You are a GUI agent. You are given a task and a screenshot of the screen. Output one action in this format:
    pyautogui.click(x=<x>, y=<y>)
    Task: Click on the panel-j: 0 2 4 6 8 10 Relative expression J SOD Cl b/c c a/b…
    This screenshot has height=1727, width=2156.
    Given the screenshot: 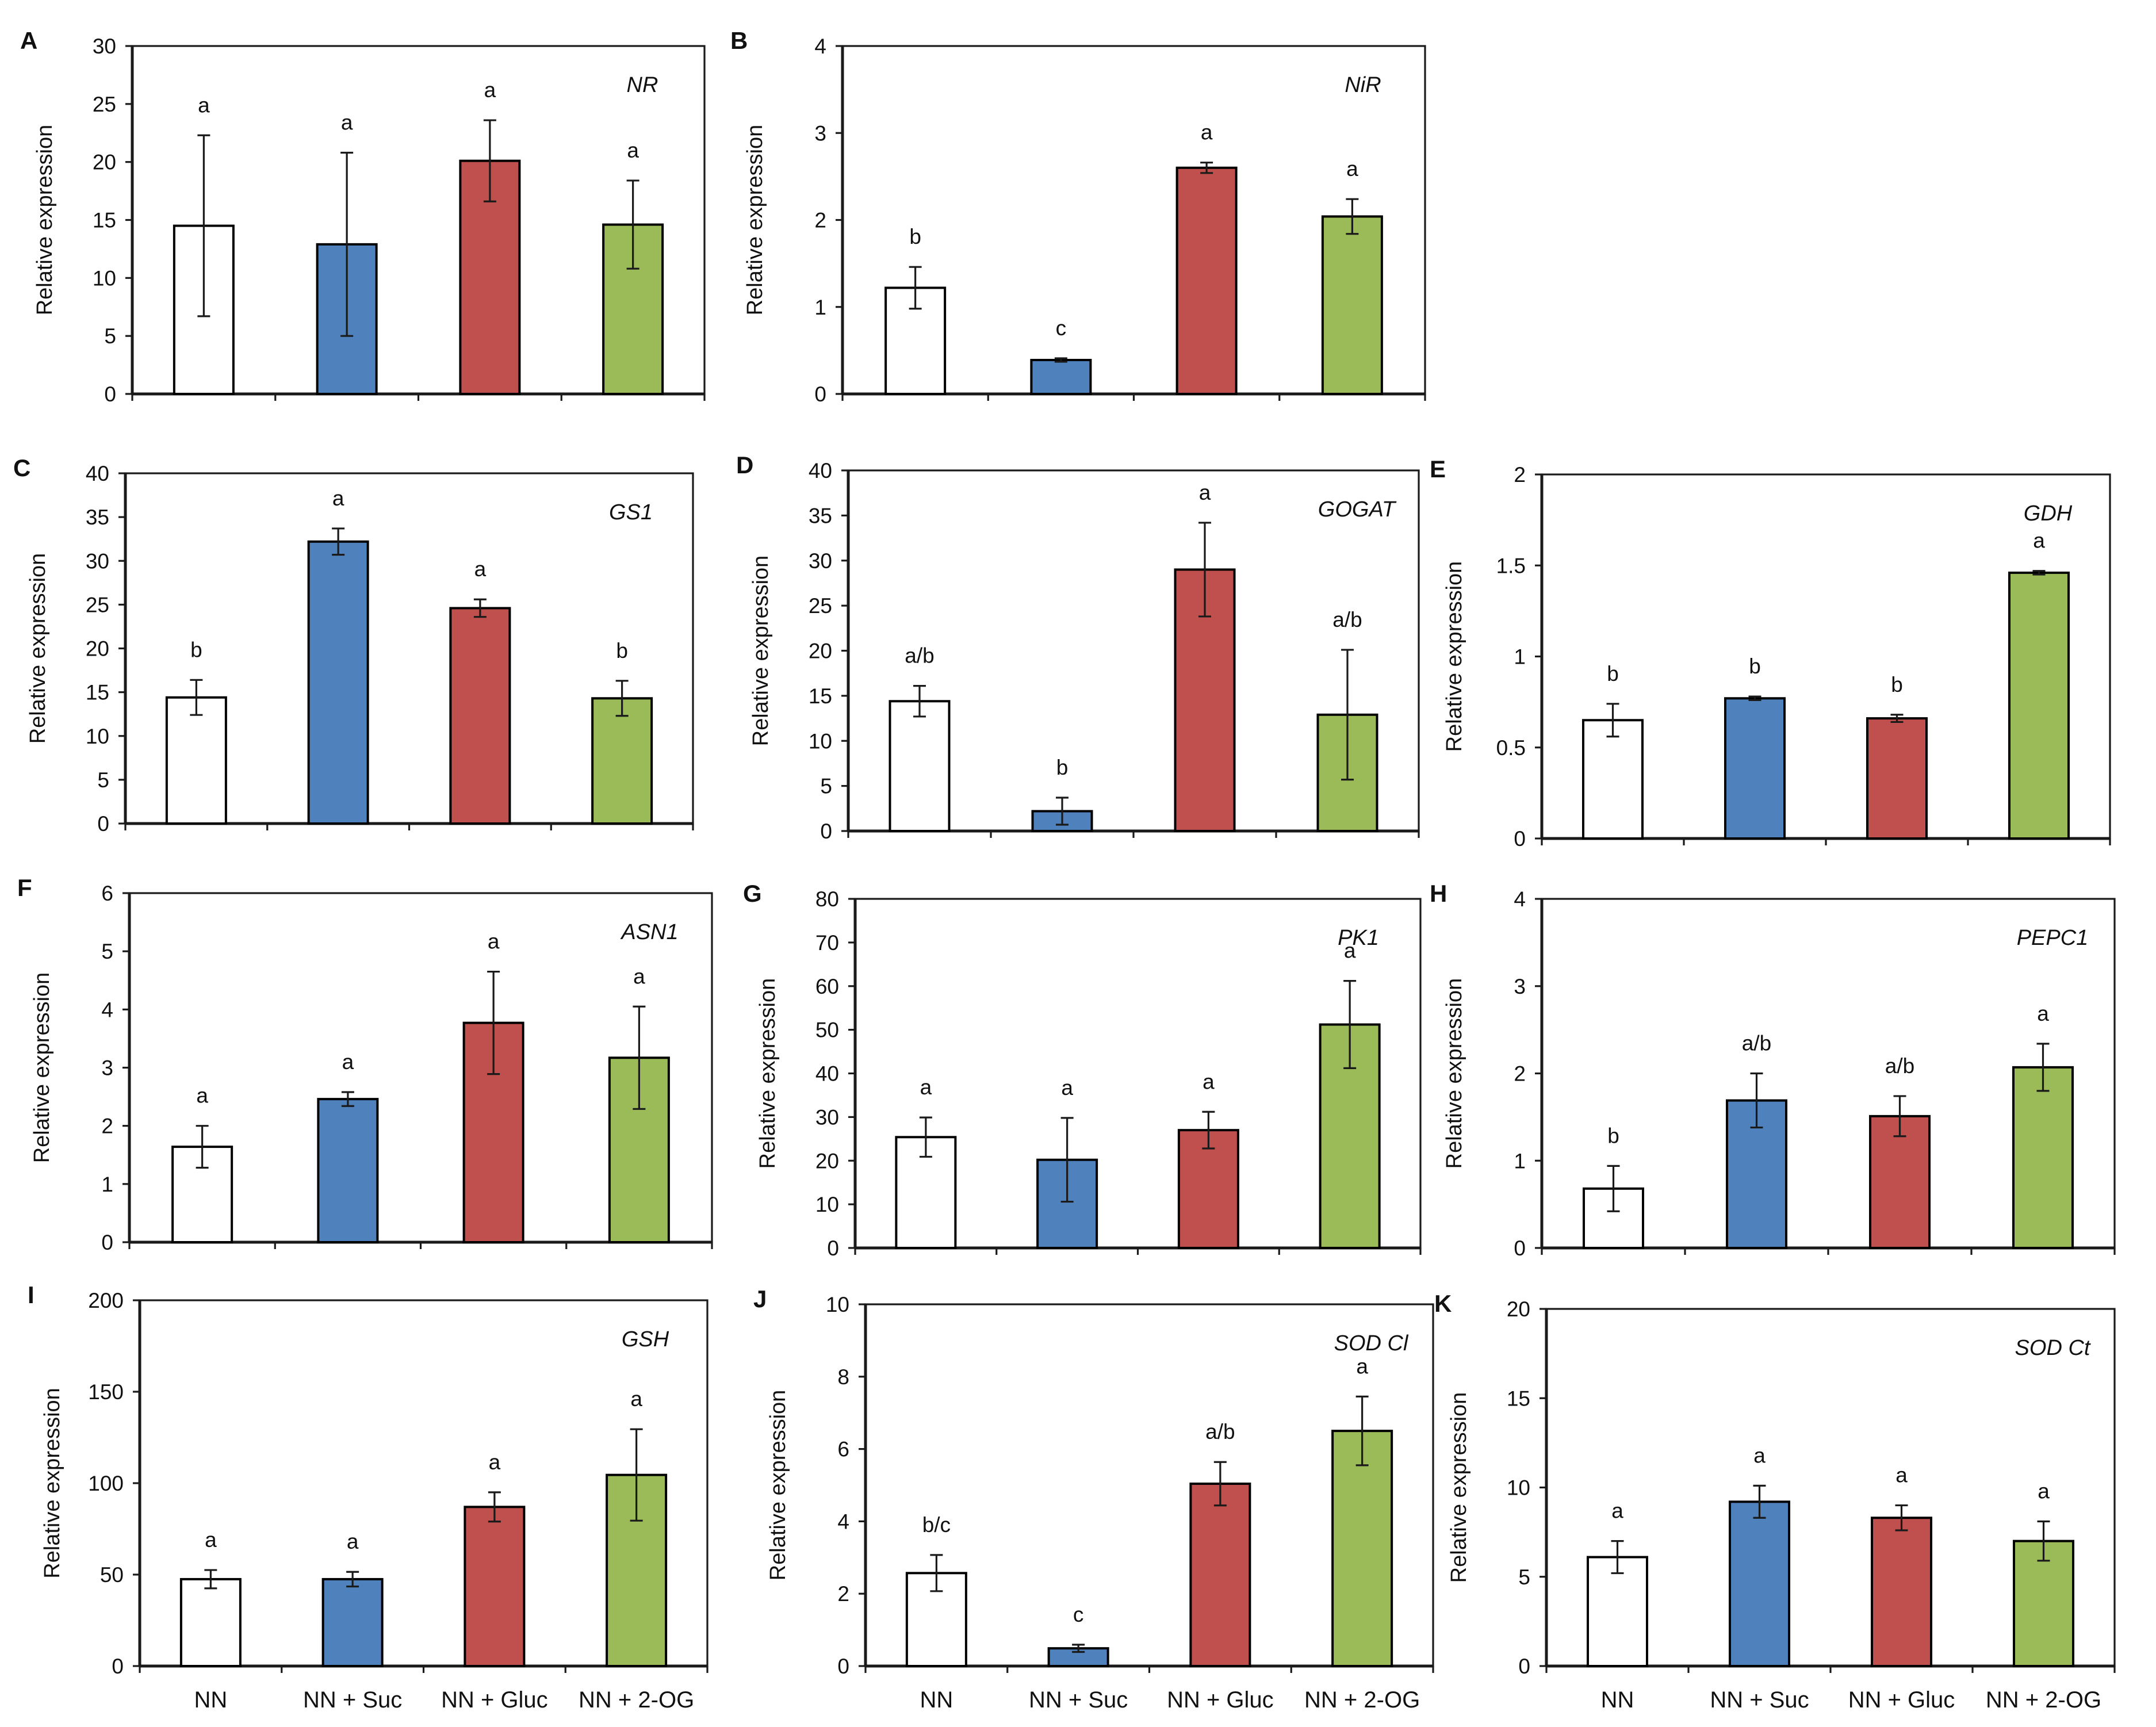 What is the action you would take?
    pyautogui.click(x=1093, y=1499)
    